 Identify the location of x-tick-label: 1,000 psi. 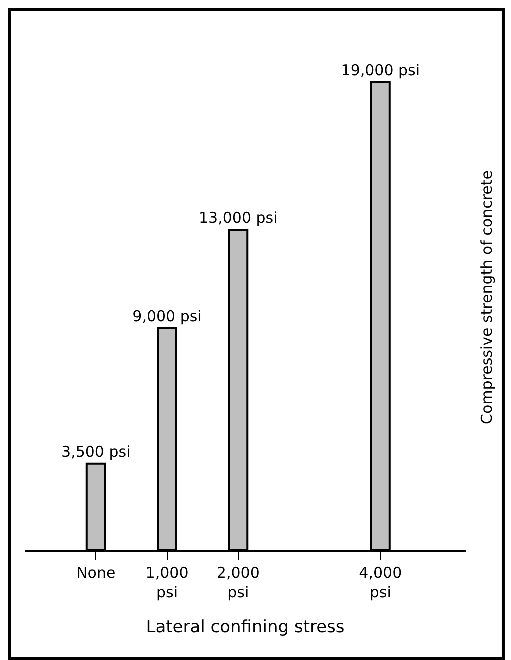
(167, 583).